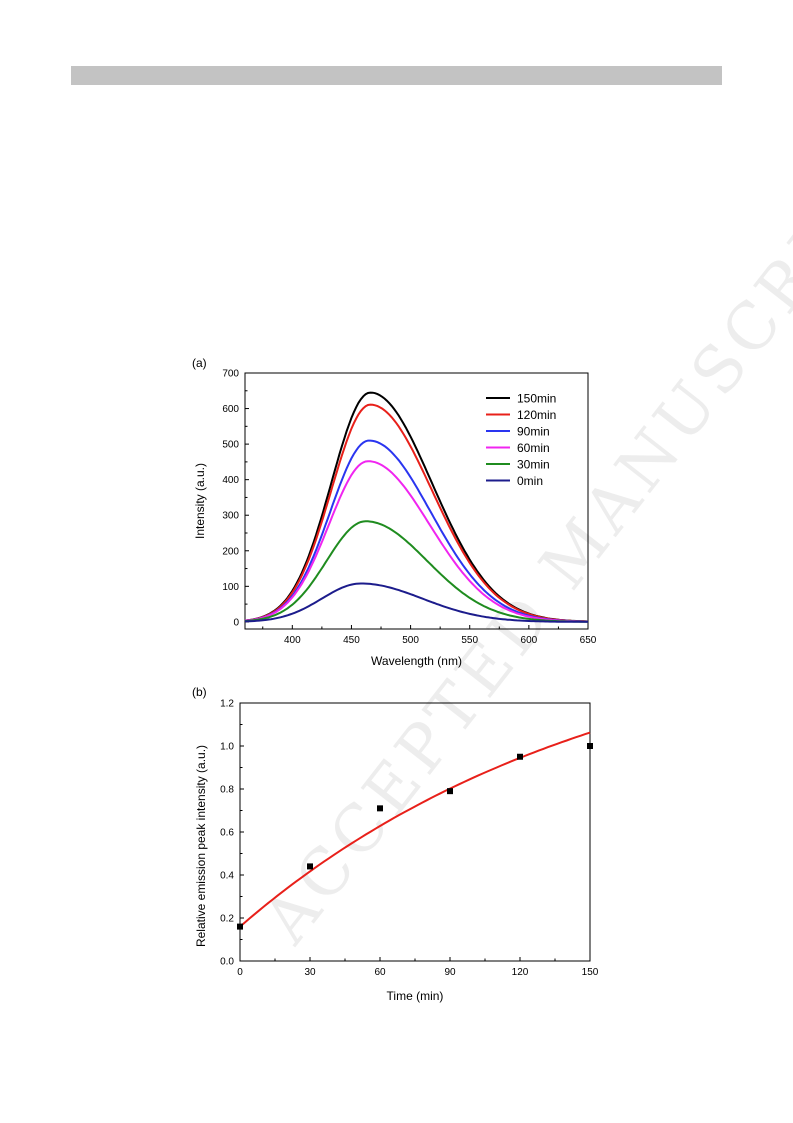 This screenshot has height=1123, width=793. What do you see at coordinates (227, 704) in the screenshot?
I see `chart-b-ytick-label: 1.2` at bounding box center [227, 704].